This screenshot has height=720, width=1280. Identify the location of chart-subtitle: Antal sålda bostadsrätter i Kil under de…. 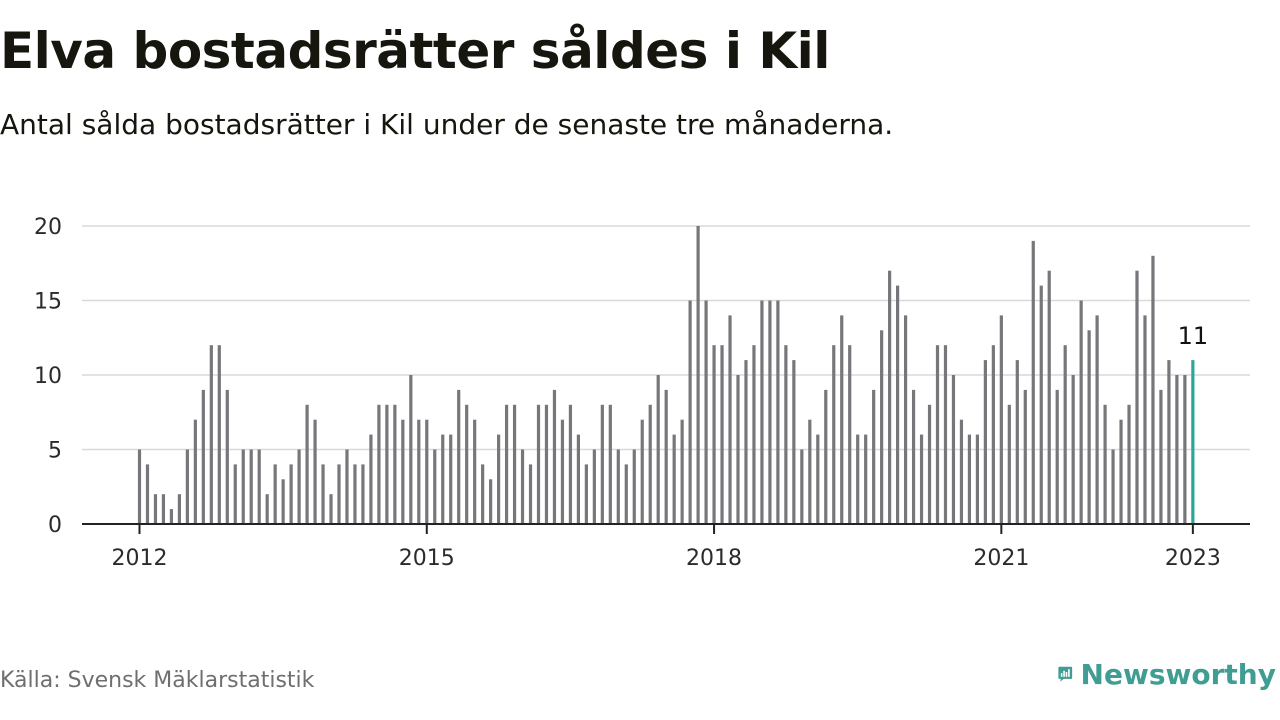
(447, 124).